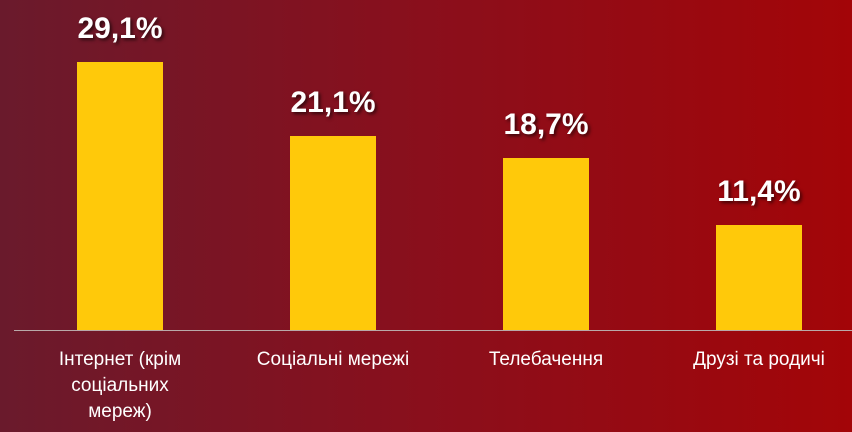 This screenshot has height=432, width=852. I want to click on x-tick-label: Інтернет (крім соціальних мереж), so click(120, 385).